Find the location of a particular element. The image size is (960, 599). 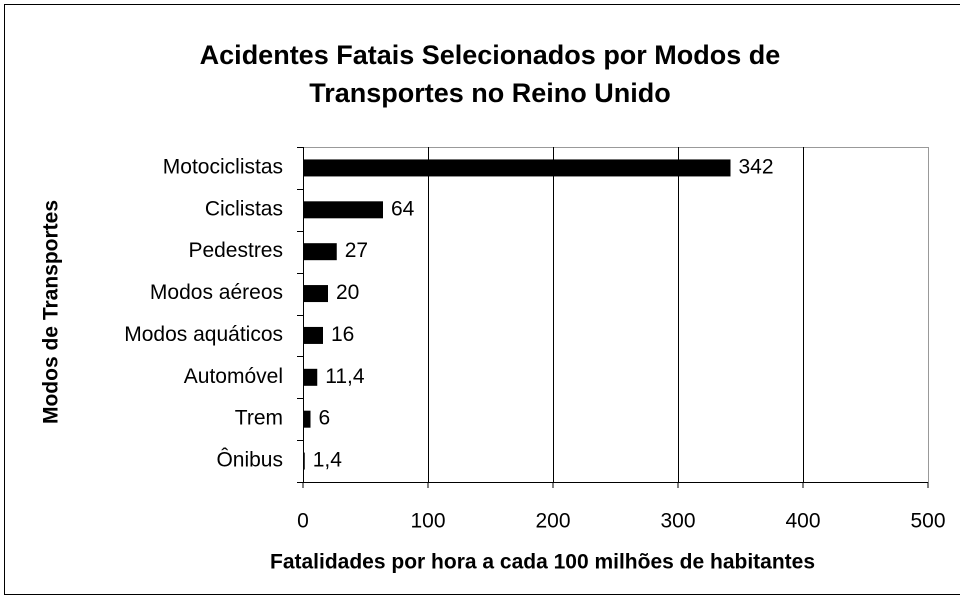

x-tick-label: 400 is located at coordinates (802, 521).